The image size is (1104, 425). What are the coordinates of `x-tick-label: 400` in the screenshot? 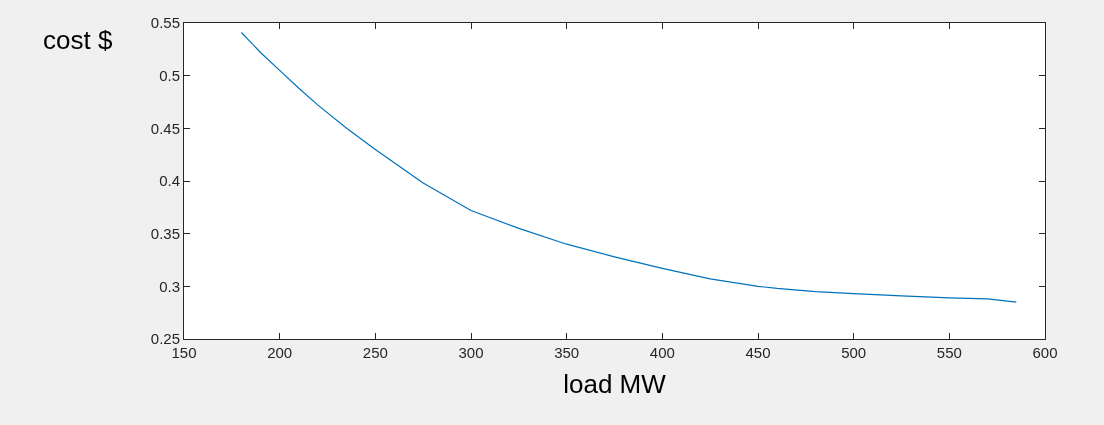 It's located at (662, 352).